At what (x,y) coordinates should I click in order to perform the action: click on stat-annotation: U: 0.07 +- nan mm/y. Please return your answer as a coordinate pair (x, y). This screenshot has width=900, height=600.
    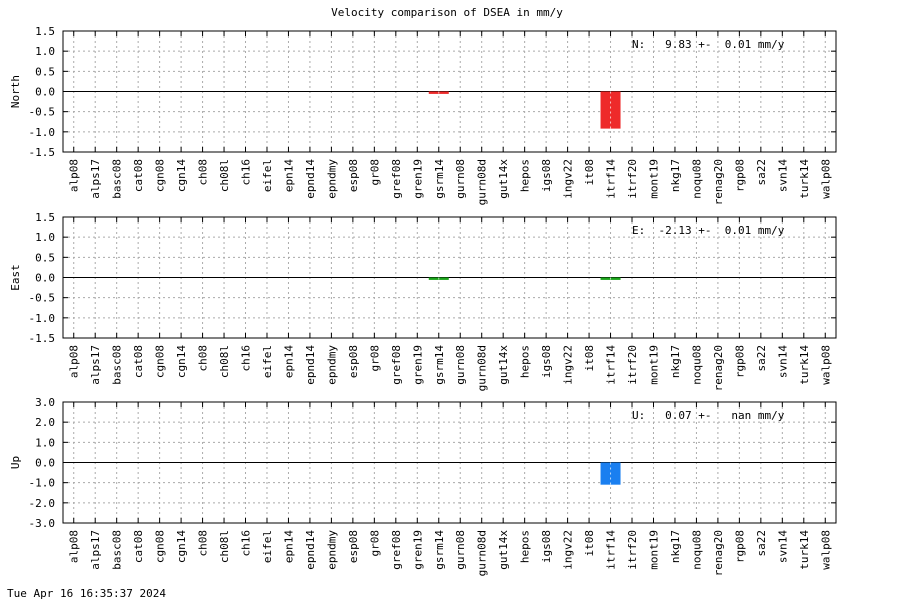
    Looking at the image, I should click on (708, 415).